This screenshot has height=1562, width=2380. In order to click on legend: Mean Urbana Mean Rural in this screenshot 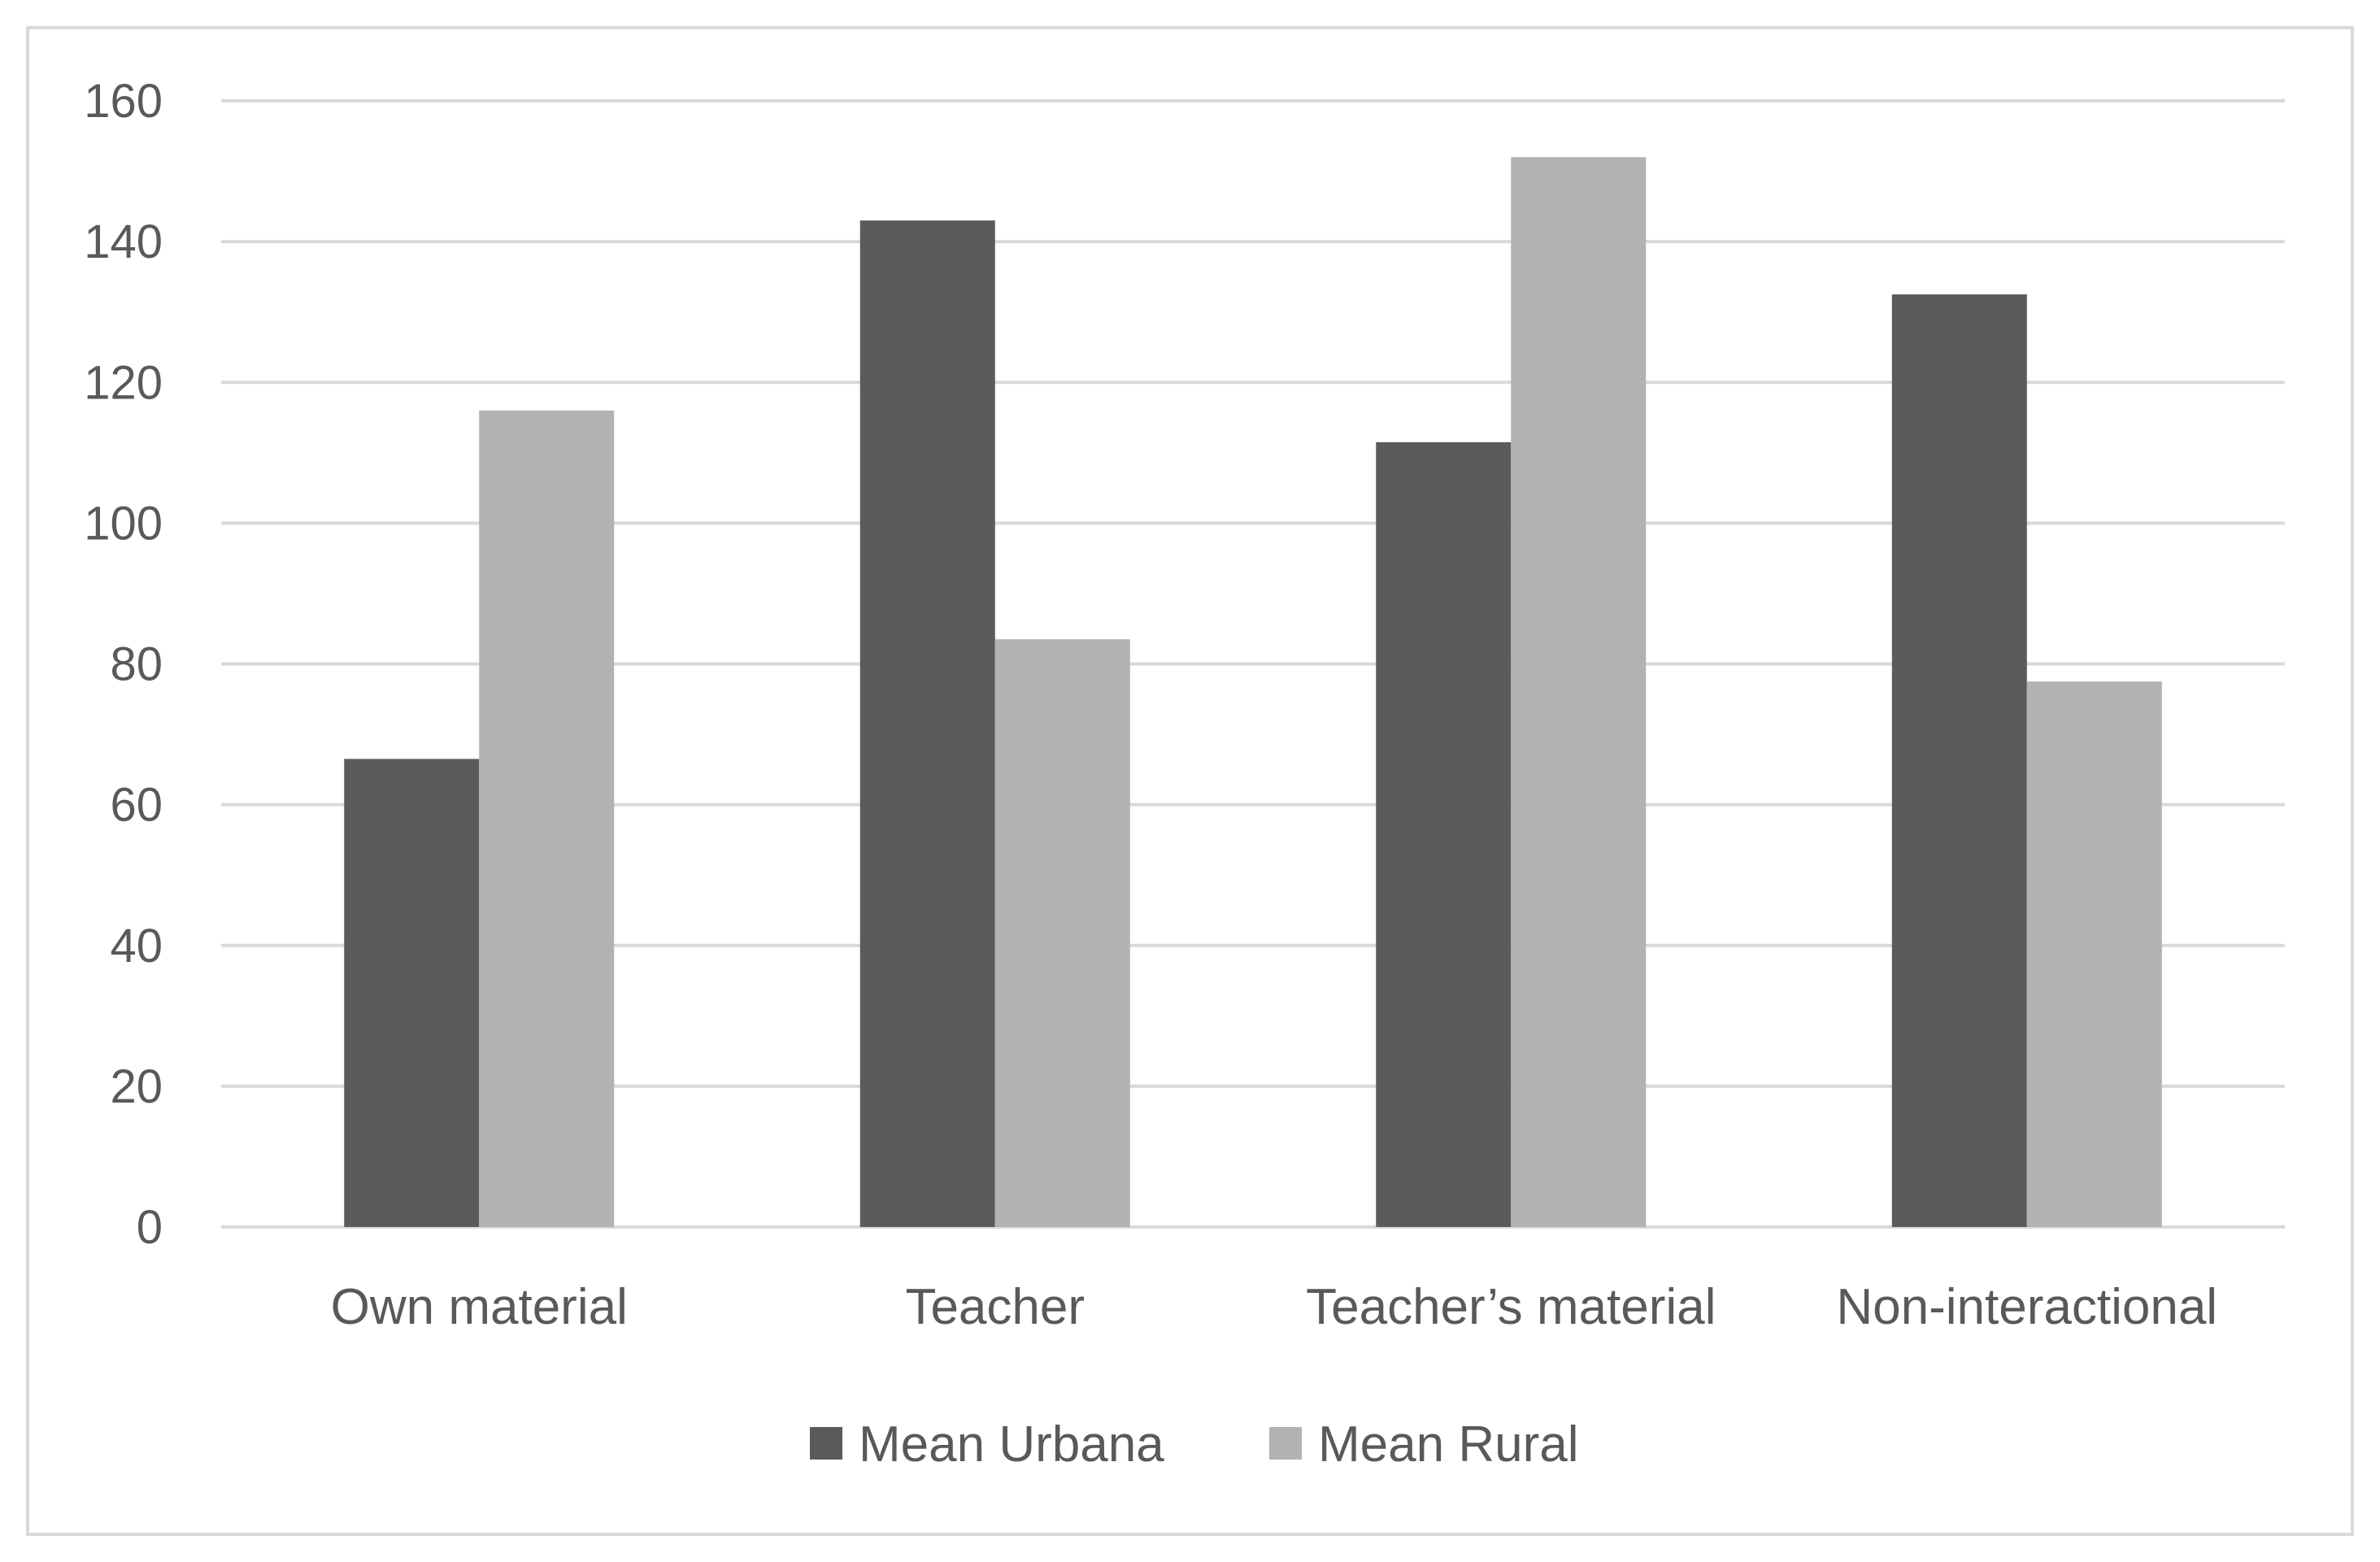, I will do `click(1194, 1445)`.